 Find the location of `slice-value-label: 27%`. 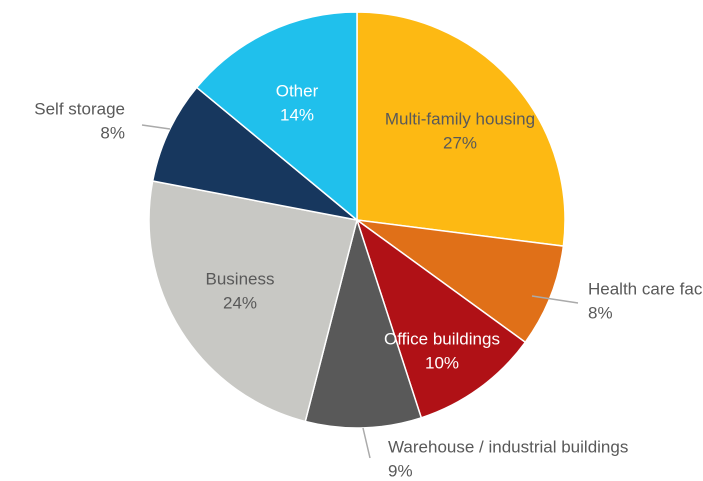

slice-value-label: 27% is located at coordinates (460, 142).